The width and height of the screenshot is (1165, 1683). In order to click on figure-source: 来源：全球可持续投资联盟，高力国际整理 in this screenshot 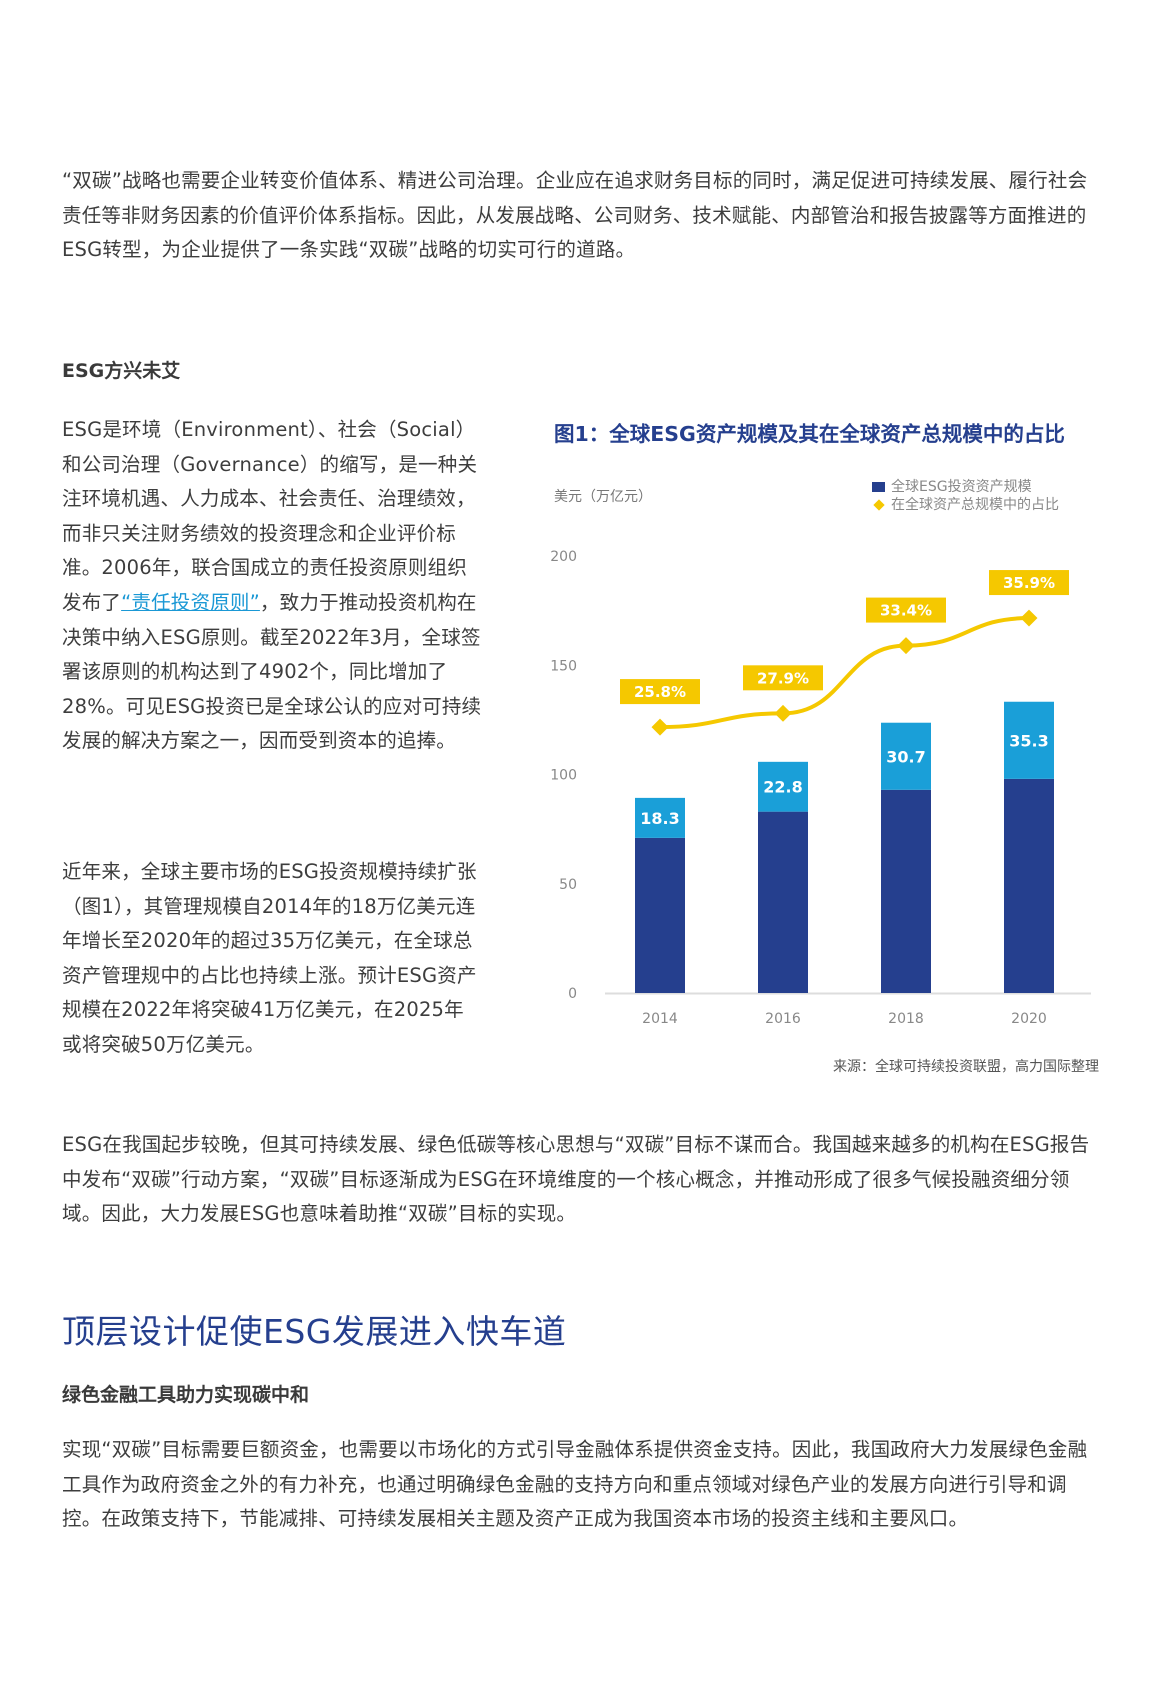, I will do `click(966, 1067)`.